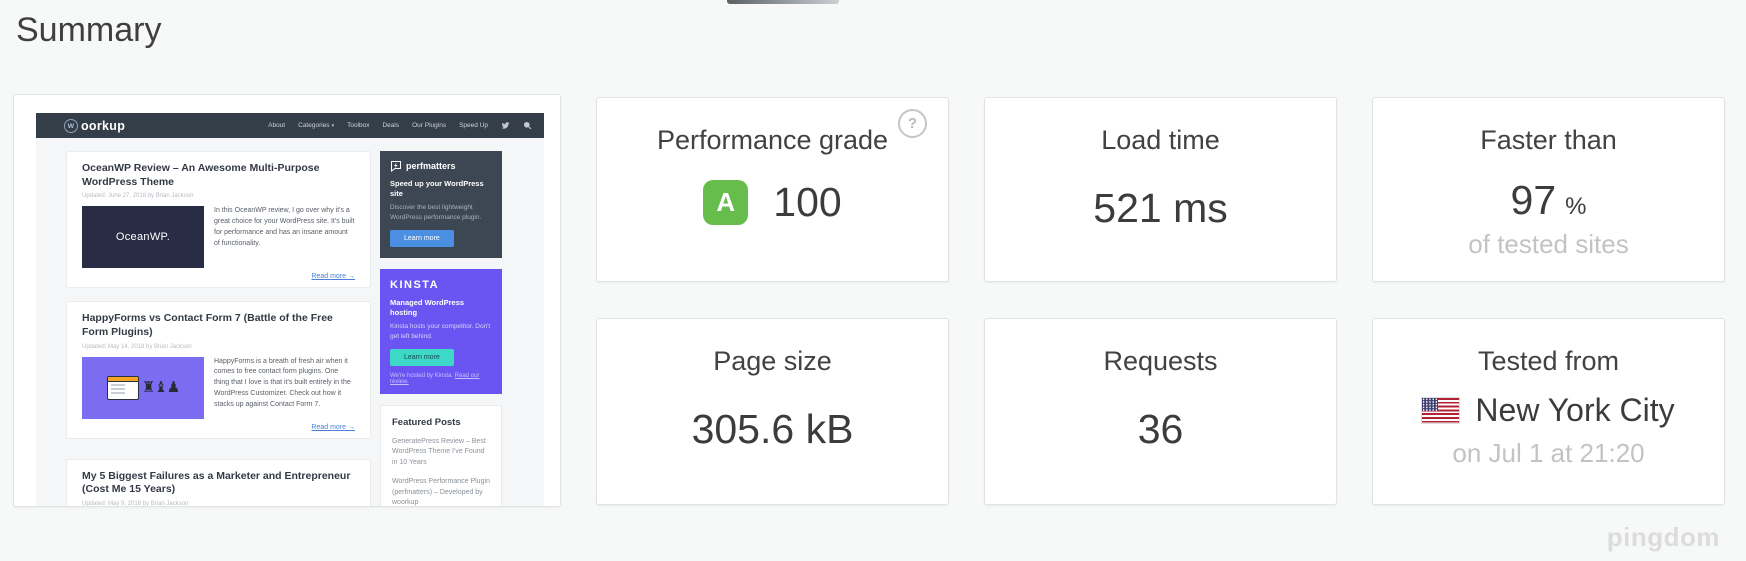 The height and width of the screenshot is (561, 1746). I want to click on kinsta-footer: We're hosted by Kinsta. Read our review., so click(435, 378).